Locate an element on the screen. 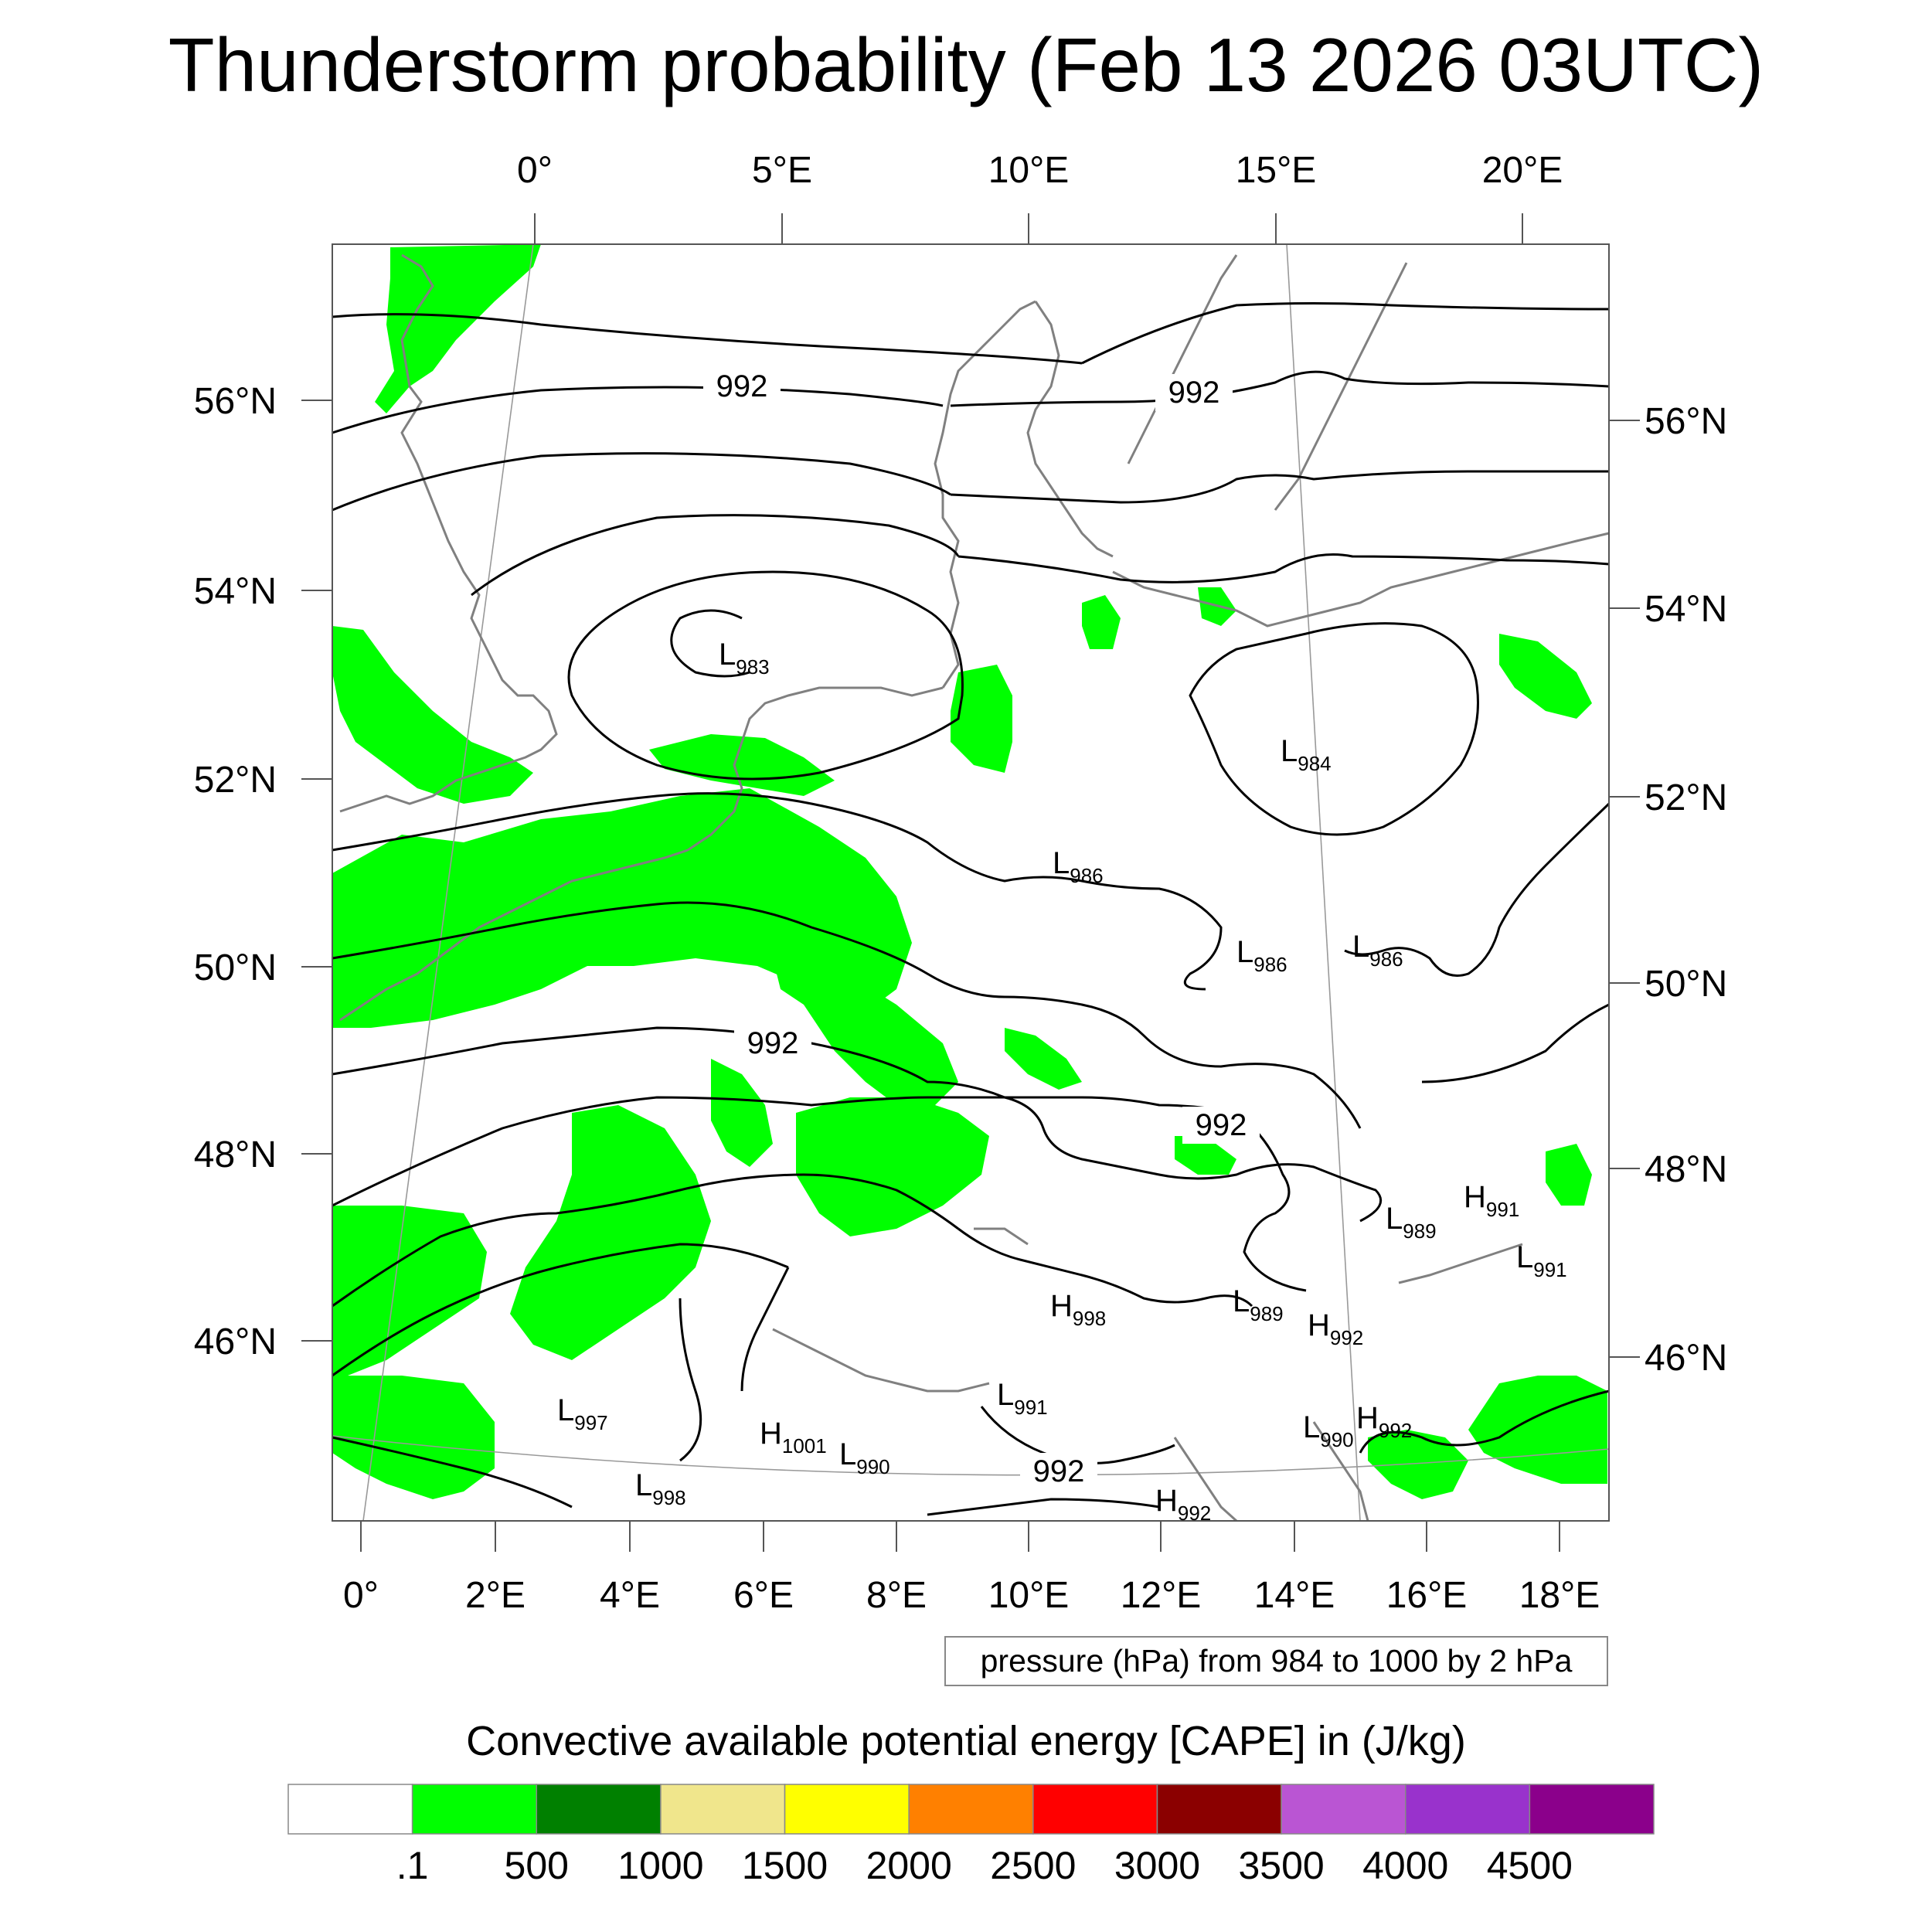  cape-area-north-sea-uk is located at coordinates (458, 328).